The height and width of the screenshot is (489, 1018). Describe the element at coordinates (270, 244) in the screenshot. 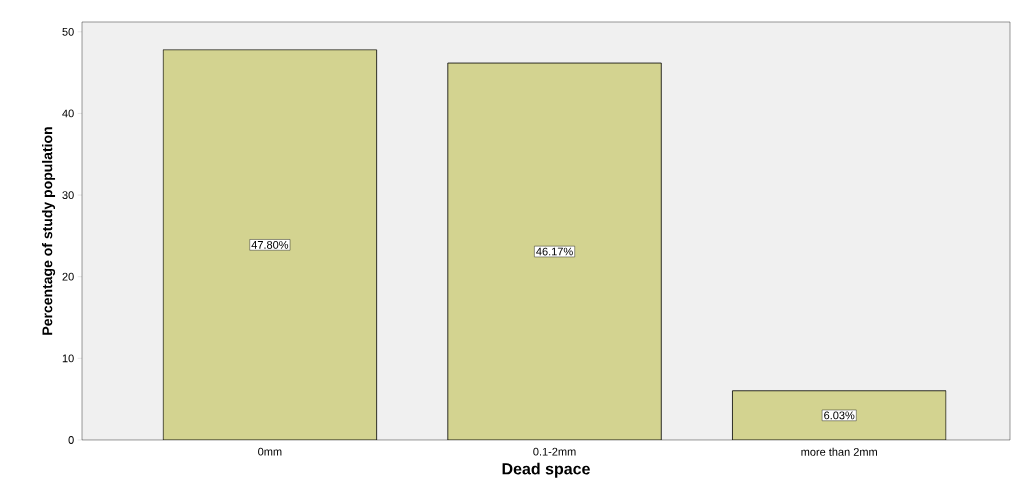

I see `data-label: 47.80%` at that location.